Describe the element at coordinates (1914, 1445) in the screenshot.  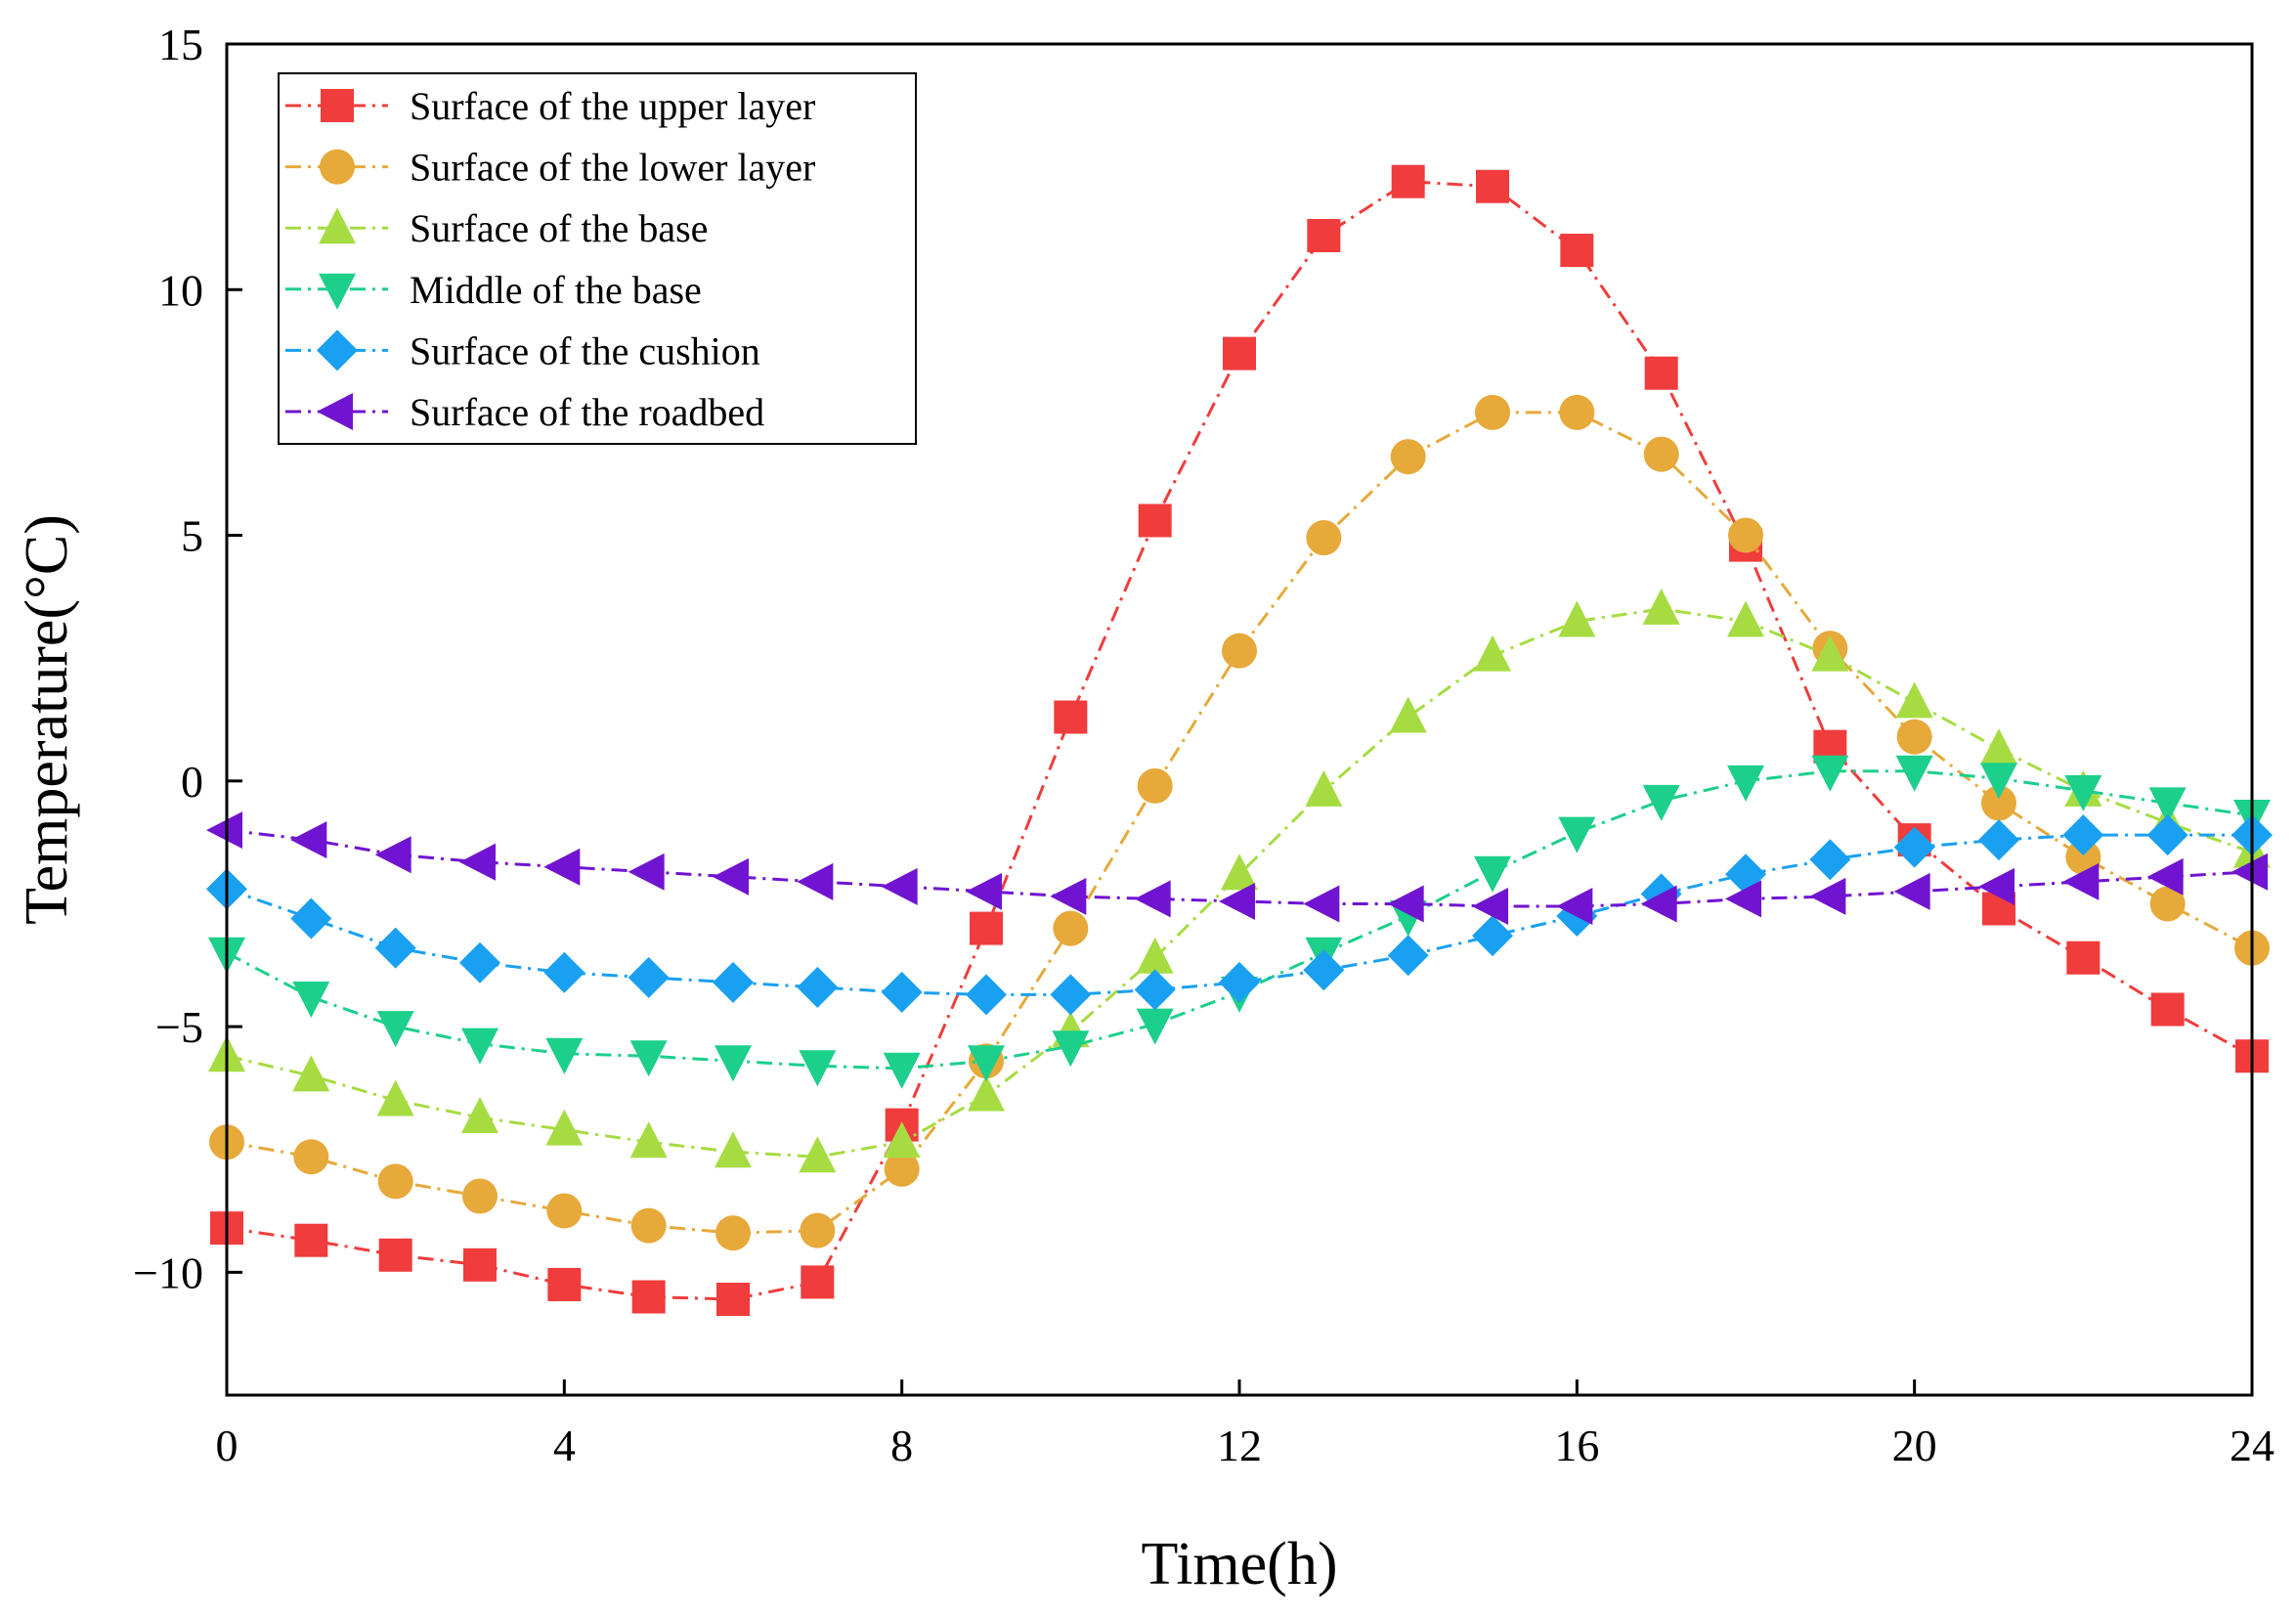
I see `x-tick-label: 20` at that location.